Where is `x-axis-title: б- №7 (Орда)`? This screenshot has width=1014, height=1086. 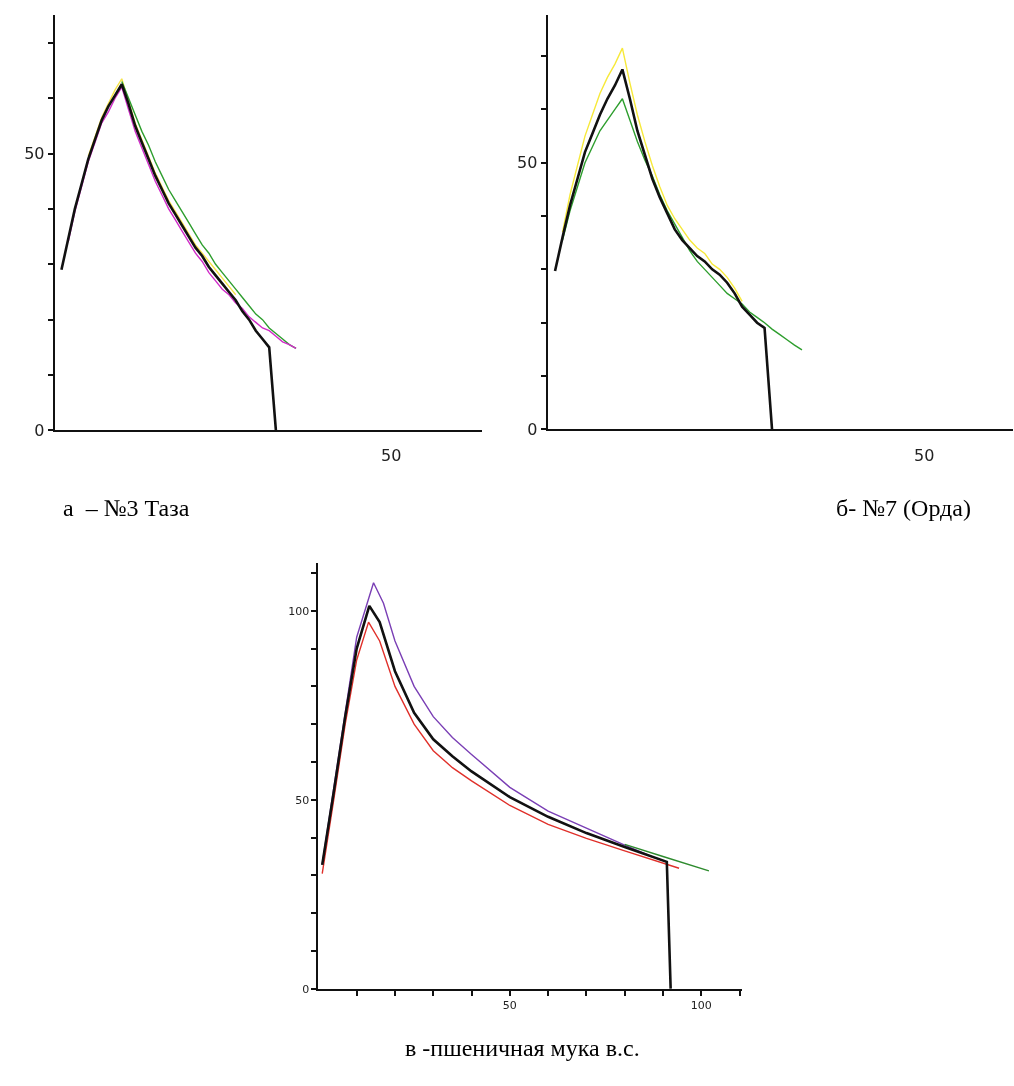 x-axis-title: б- №7 (Орда) is located at coordinates (903, 508).